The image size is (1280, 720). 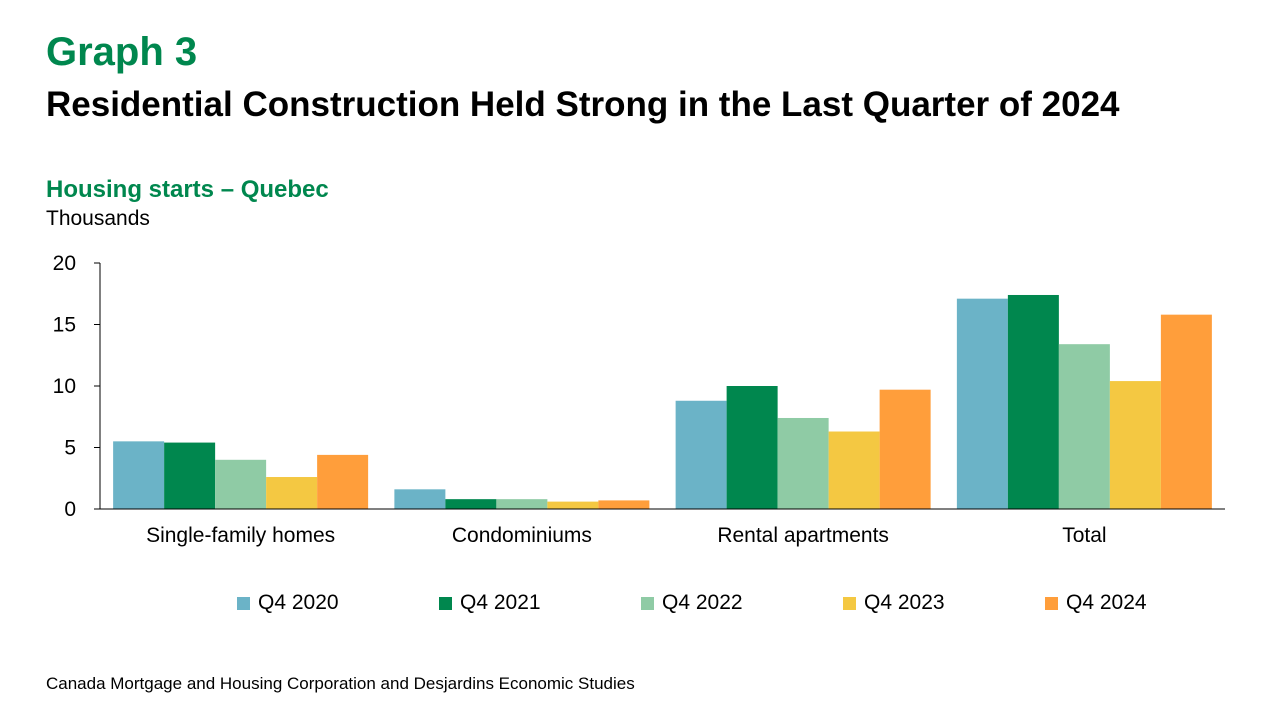 I want to click on chart-legend: Q4 2020 Q4 2021 Q4 2022 Q4 2023 Q4 2024, so click(x=742, y=603).